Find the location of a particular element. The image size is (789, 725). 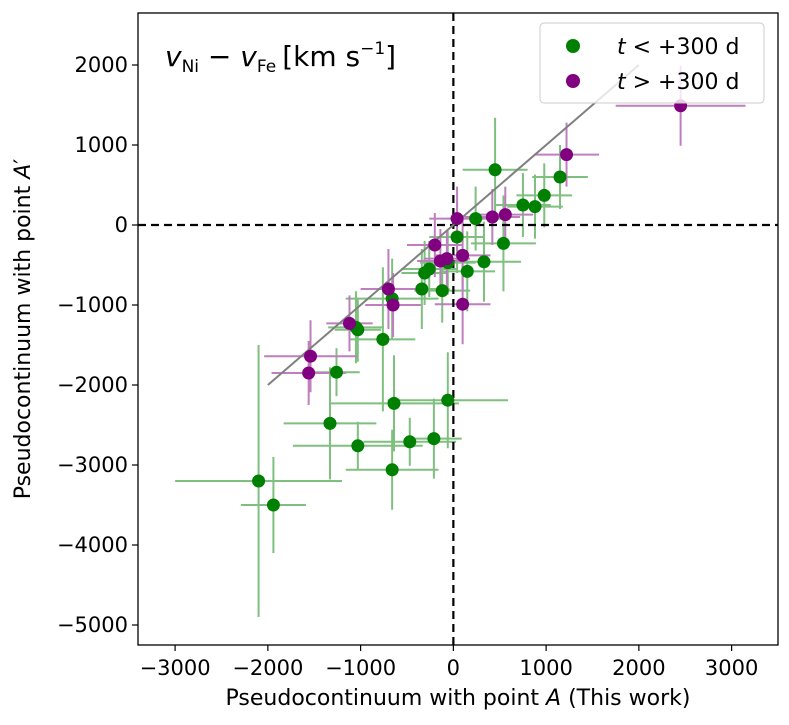

x-tick-label: 1000 is located at coordinates (545, 668).